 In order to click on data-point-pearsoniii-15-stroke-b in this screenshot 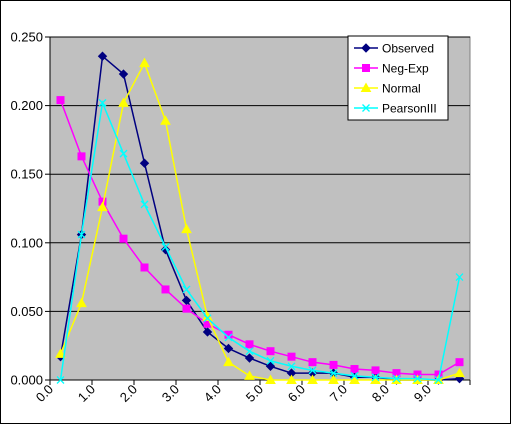, I will do `click(375, 377)`.